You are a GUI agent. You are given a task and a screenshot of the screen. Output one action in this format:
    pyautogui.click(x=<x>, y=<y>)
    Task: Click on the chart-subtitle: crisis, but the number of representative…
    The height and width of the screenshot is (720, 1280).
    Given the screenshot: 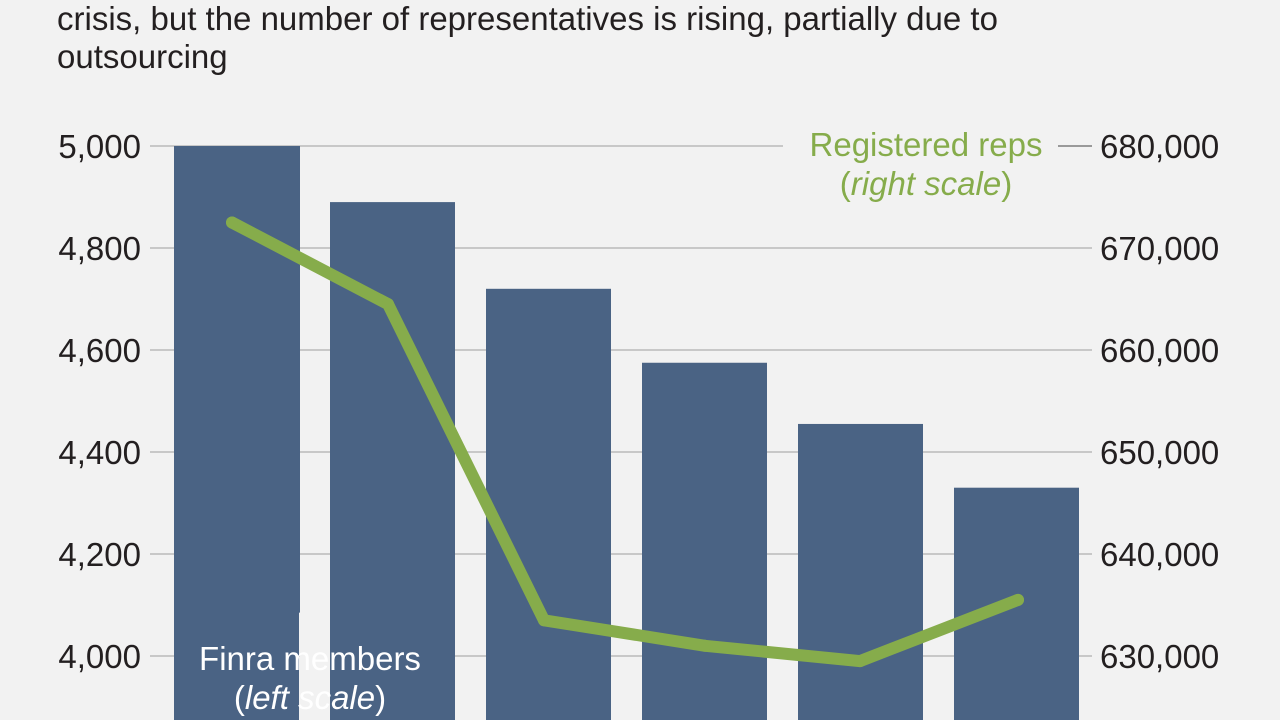 What is the action you would take?
    pyautogui.click(x=657, y=38)
    